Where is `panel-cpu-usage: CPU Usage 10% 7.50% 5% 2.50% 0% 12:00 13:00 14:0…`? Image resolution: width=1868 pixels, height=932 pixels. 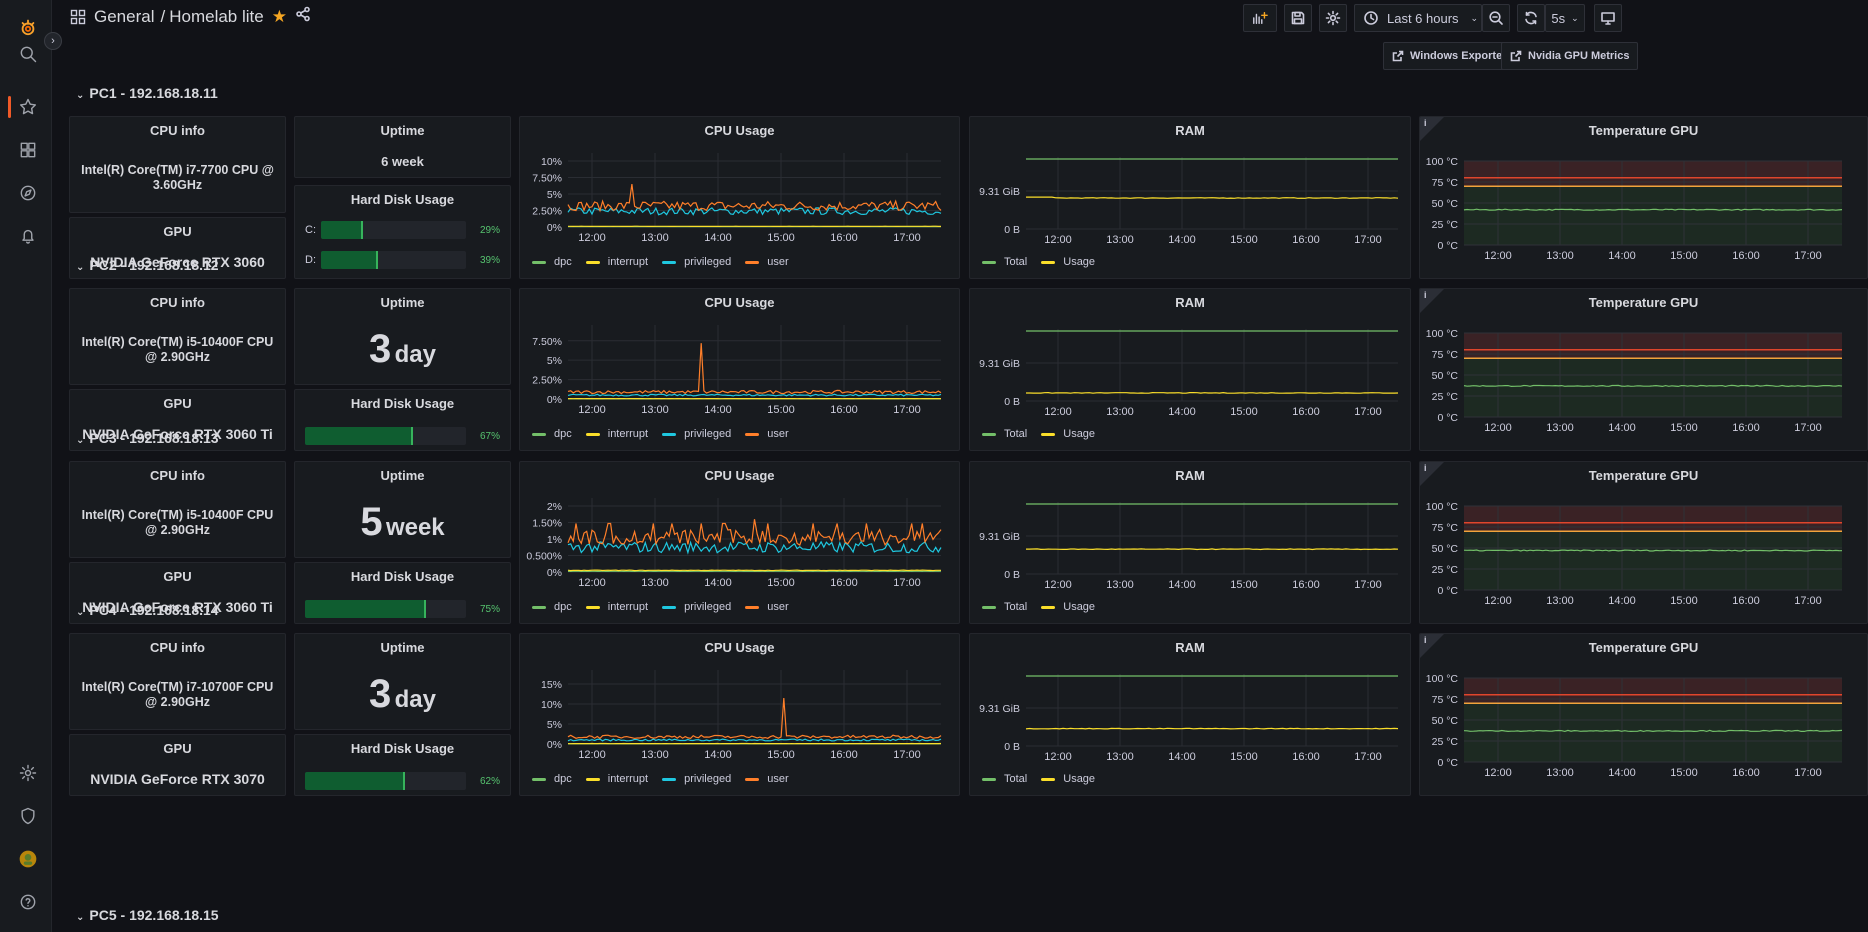
panel-cpu-usage: CPU Usage 10% 7.50% 5% 2.50% 0% 12:00 13:00 14:0… is located at coordinates (739, 197).